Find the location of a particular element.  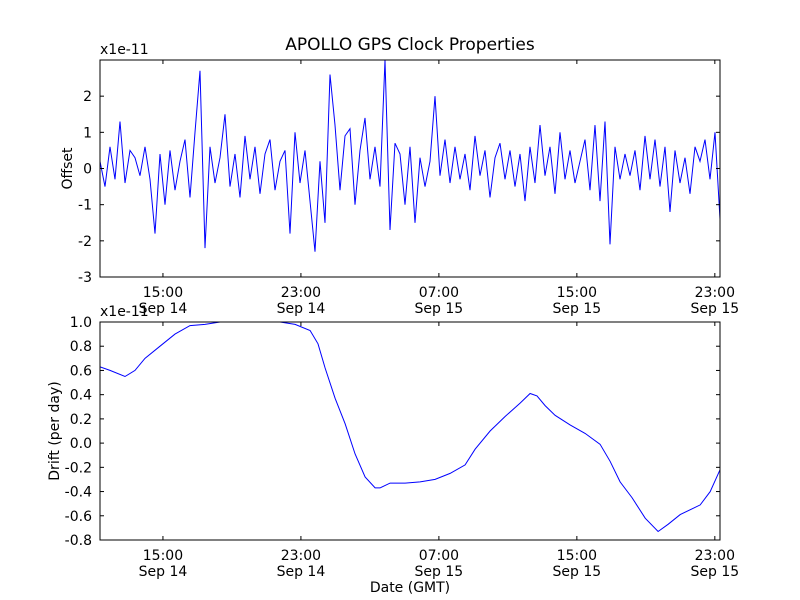

y-tick-label: -0.2 is located at coordinates (78, 468).